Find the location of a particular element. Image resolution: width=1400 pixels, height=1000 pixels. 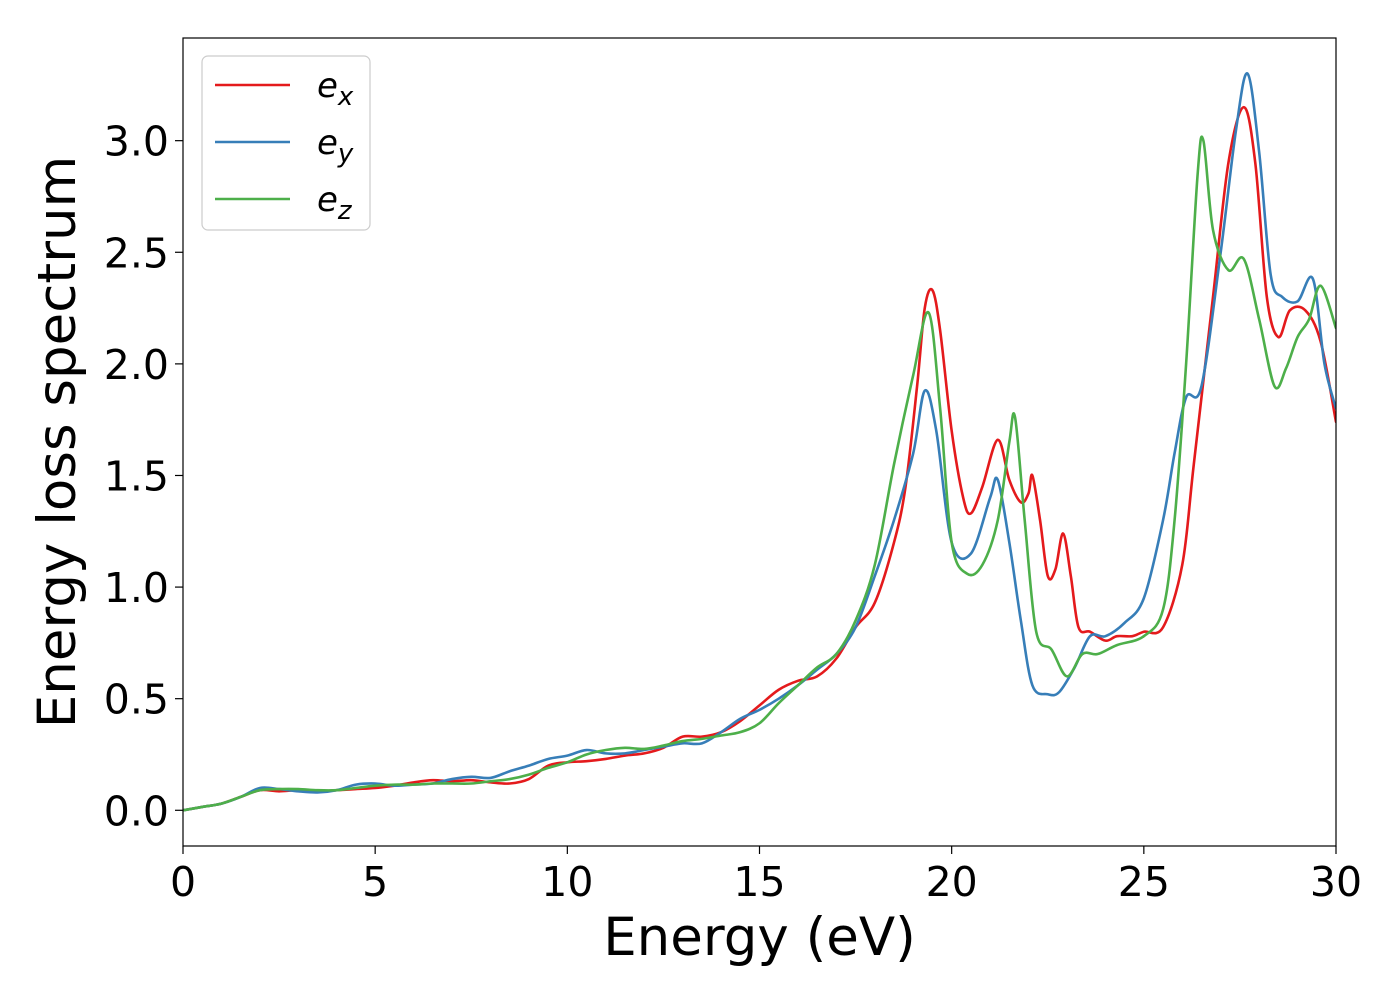

x-tick-label: 10 is located at coordinates (567, 882).